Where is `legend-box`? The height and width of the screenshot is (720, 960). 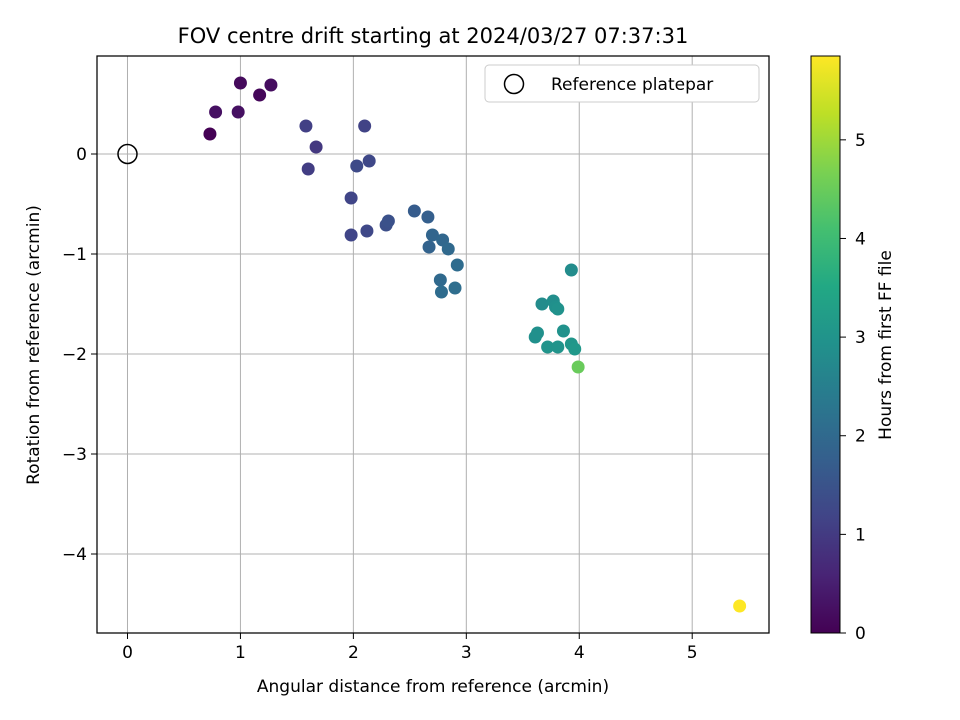
legend-box is located at coordinates (622, 83).